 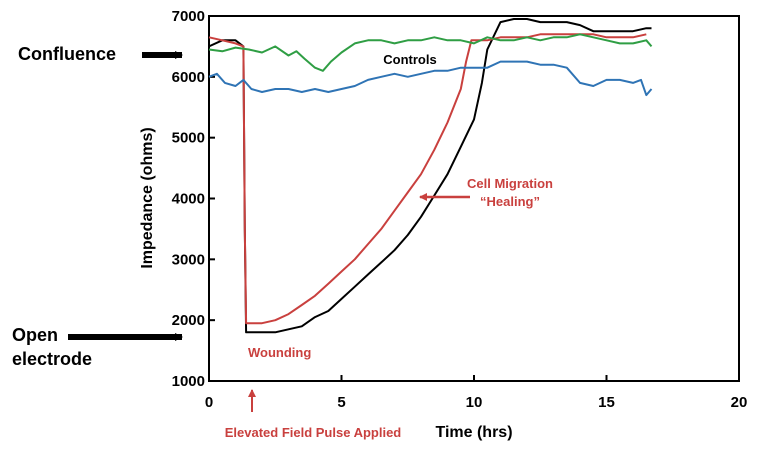 What do you see at coordinates (188, 16) in the screenshot?
I see `y-tick-label: 7000` at bounding box center [188, 16].